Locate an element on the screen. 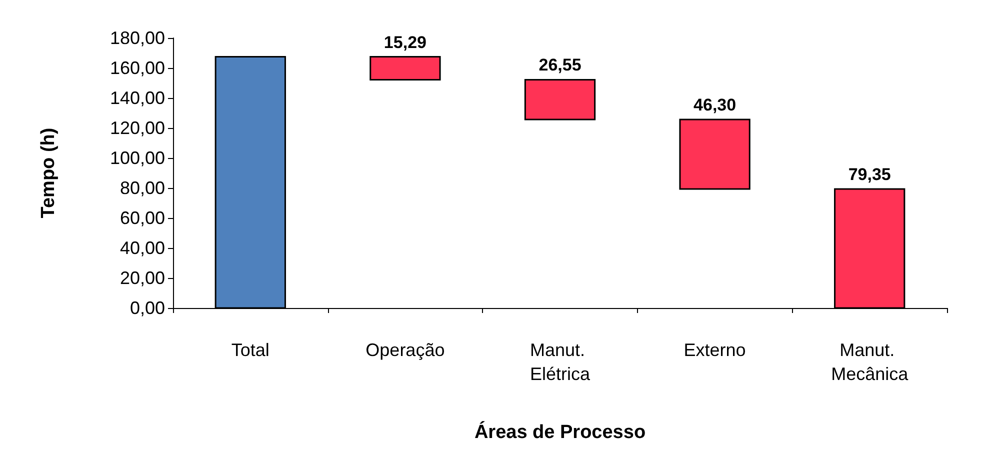 Image resolution: width=985 pixels, height=466 pixels. data-label: 15,29 is located at coordinates (405, 42).